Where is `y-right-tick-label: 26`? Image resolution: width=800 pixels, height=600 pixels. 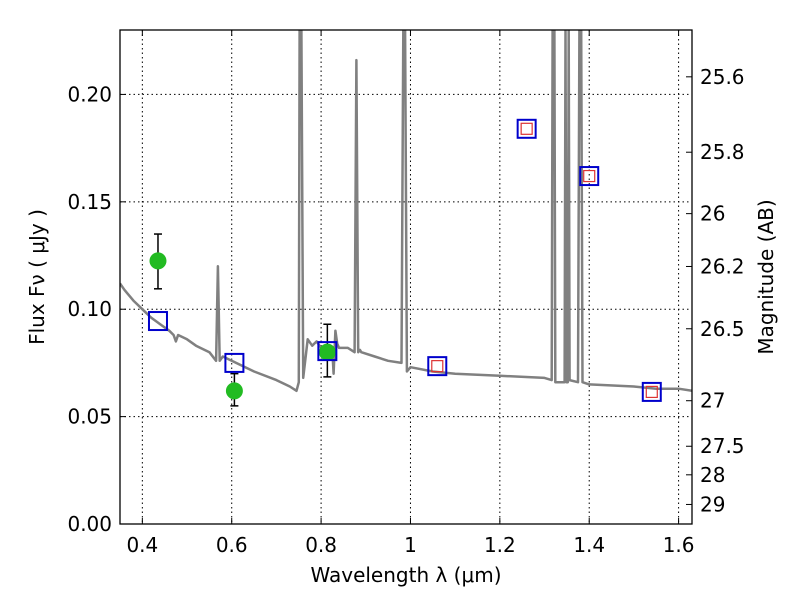 y-right-tick-label: 26 is located at coordinates (712, 214).